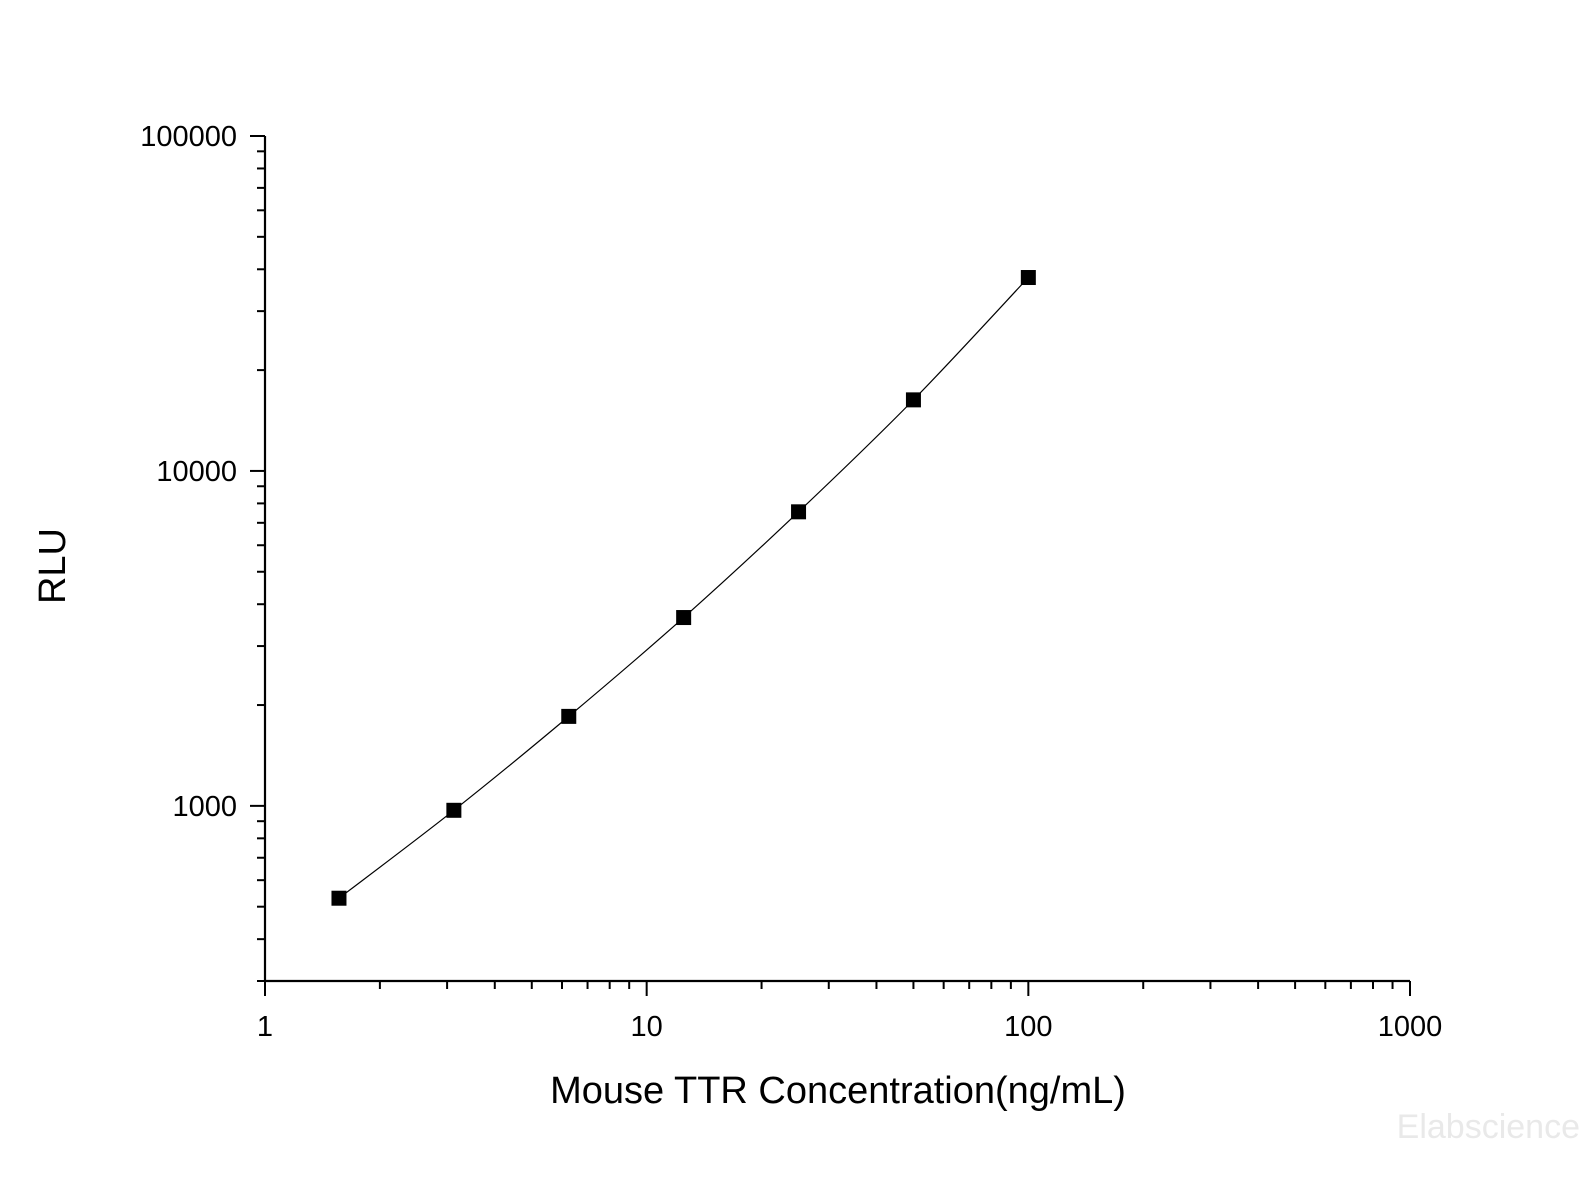 The height and width of the screenshot is (1189, 1585). What do you see at coordinates (53, 566) in the screenshot?
I see `y-axis-title: RLU` at bounding box center [53, 566].